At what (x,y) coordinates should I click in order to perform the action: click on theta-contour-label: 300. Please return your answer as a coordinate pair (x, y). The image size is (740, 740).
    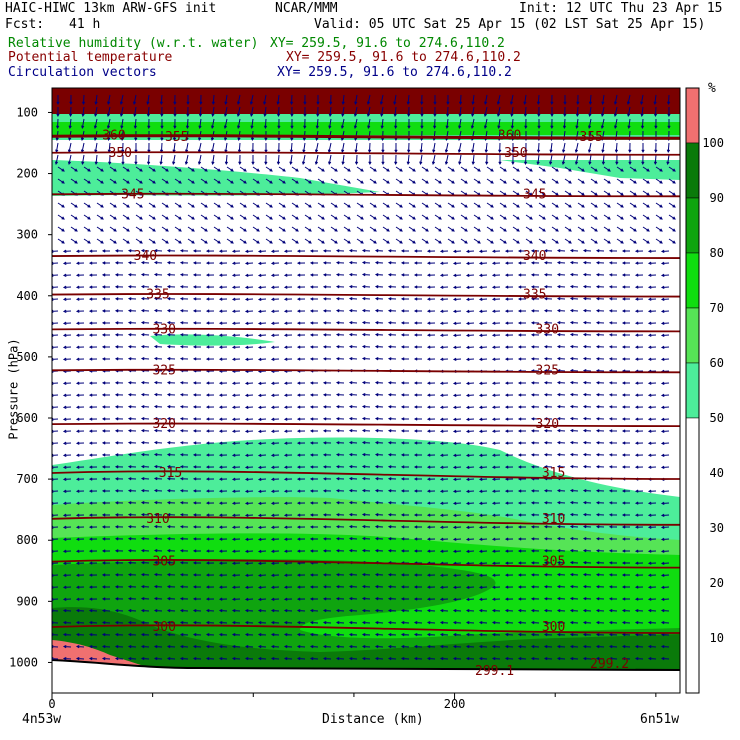
    Looking at the image, I should click on (163, 627).